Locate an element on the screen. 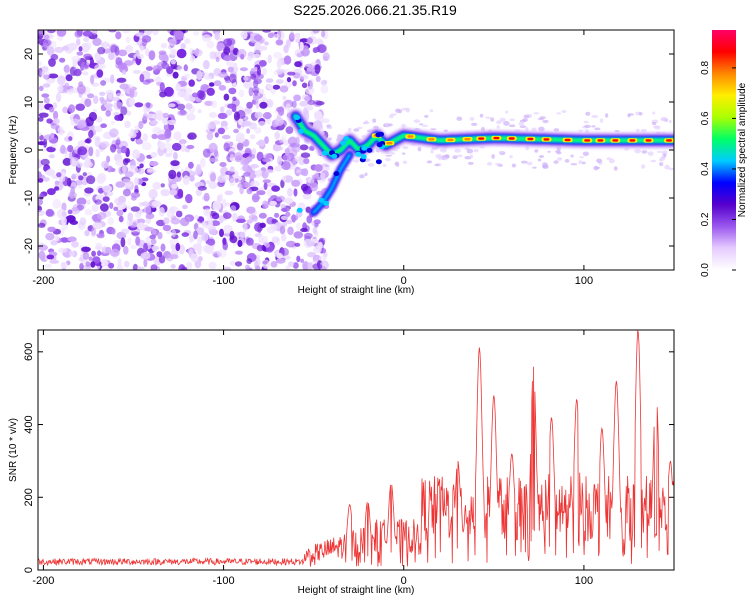 This screenshot has height=600, width=750. spectrogram-xlabel: Height of straight line (km) is located at coordinates (356, 290).